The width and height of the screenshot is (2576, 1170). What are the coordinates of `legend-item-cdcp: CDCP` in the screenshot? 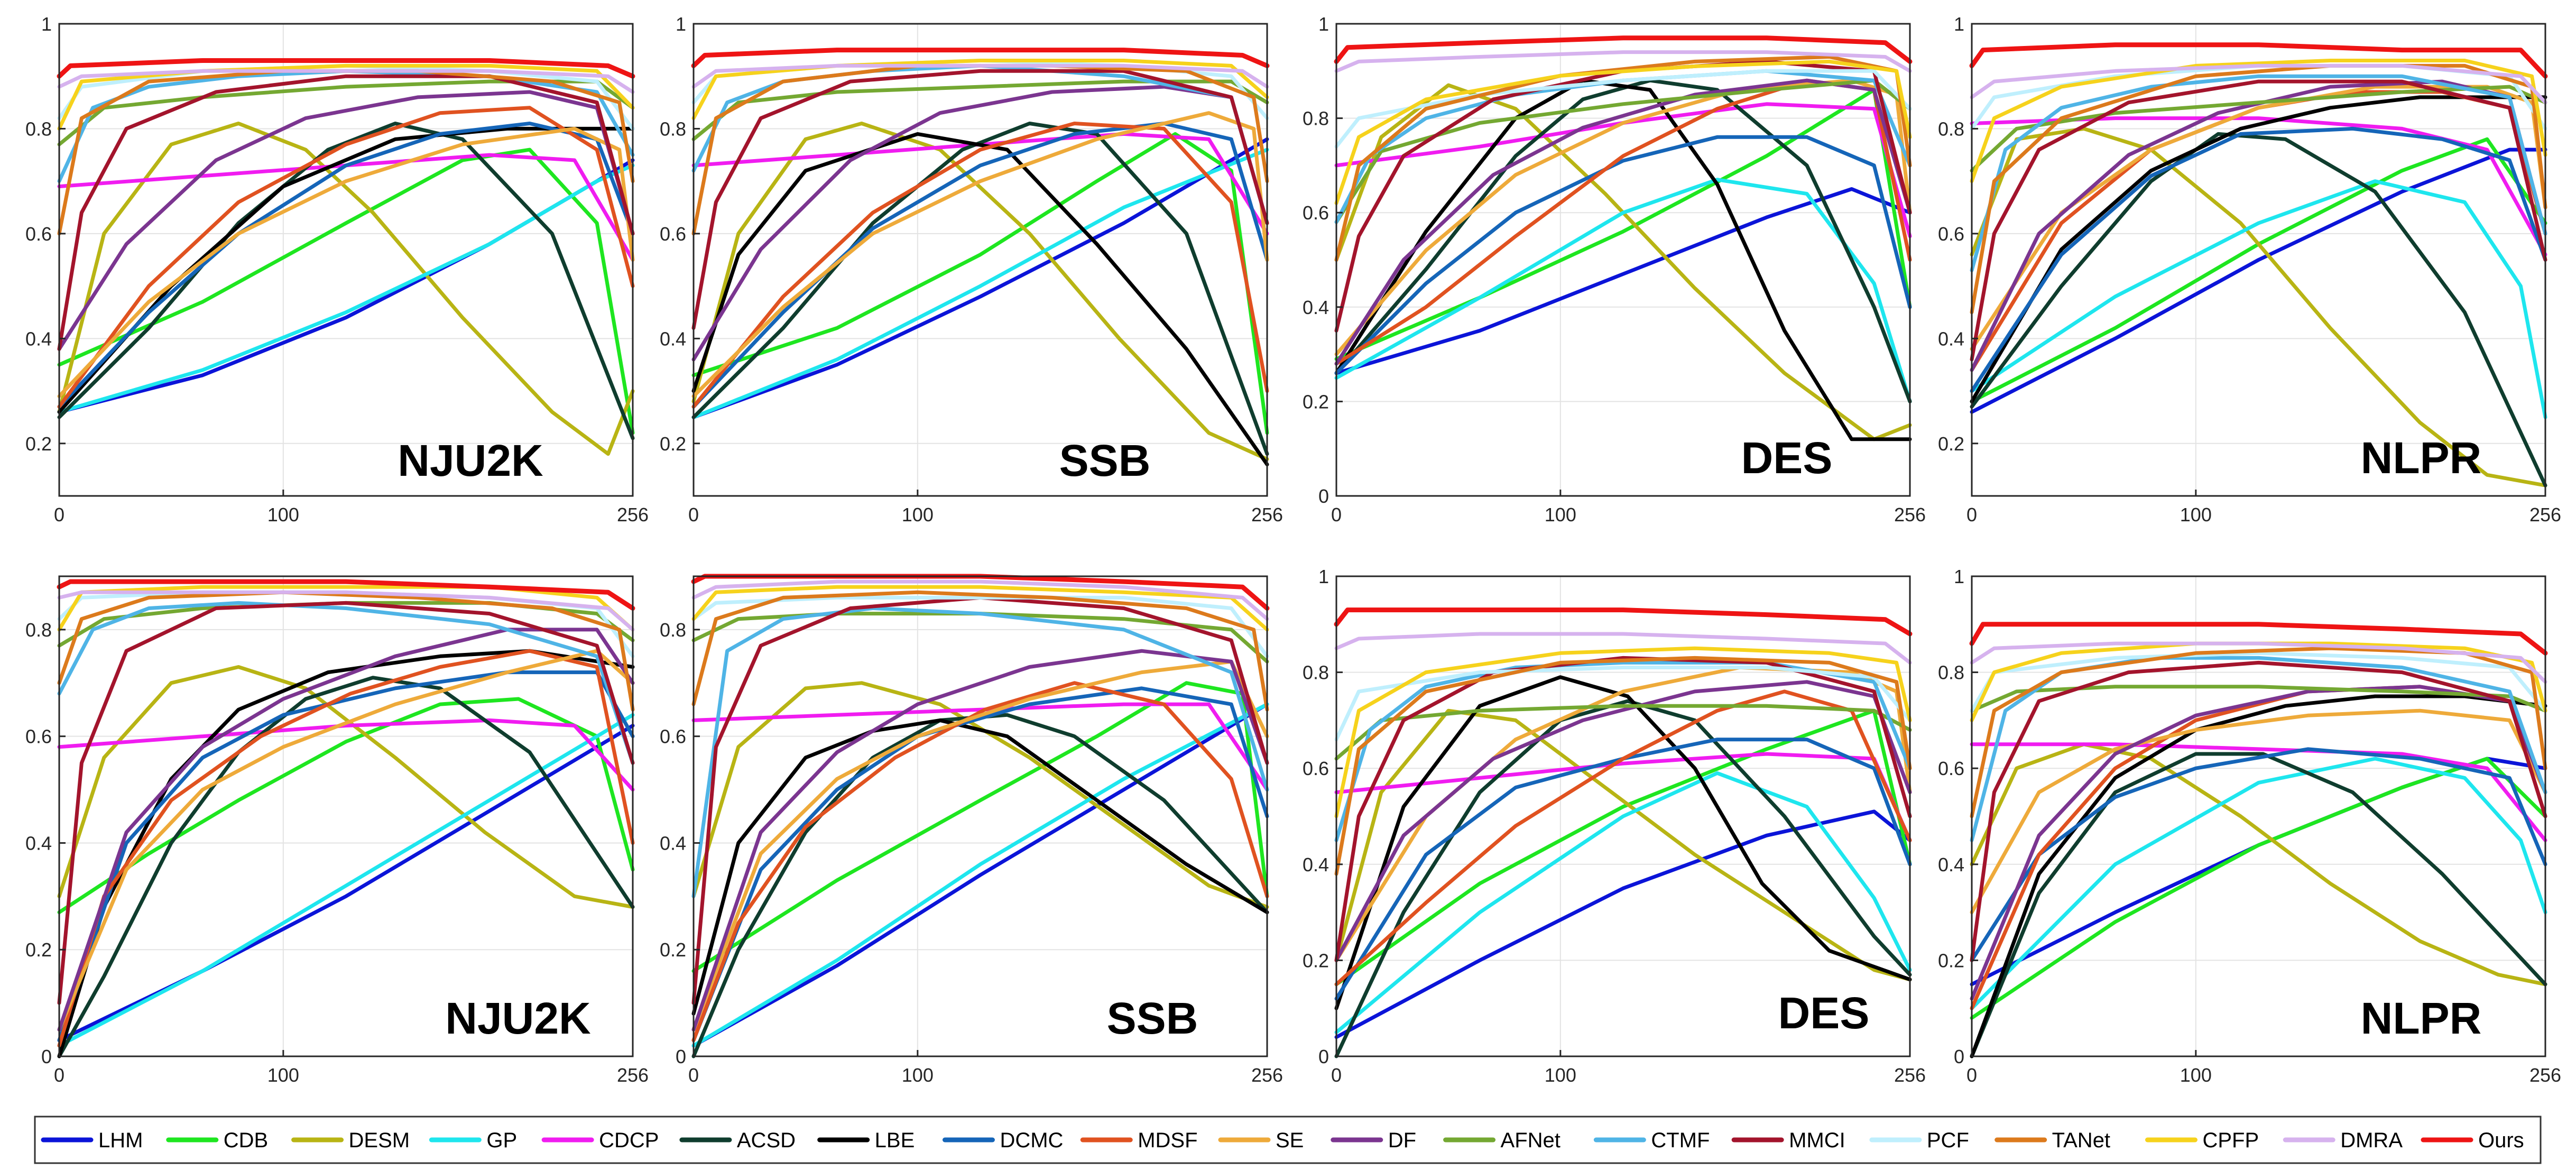 It's located at (600, 1140).